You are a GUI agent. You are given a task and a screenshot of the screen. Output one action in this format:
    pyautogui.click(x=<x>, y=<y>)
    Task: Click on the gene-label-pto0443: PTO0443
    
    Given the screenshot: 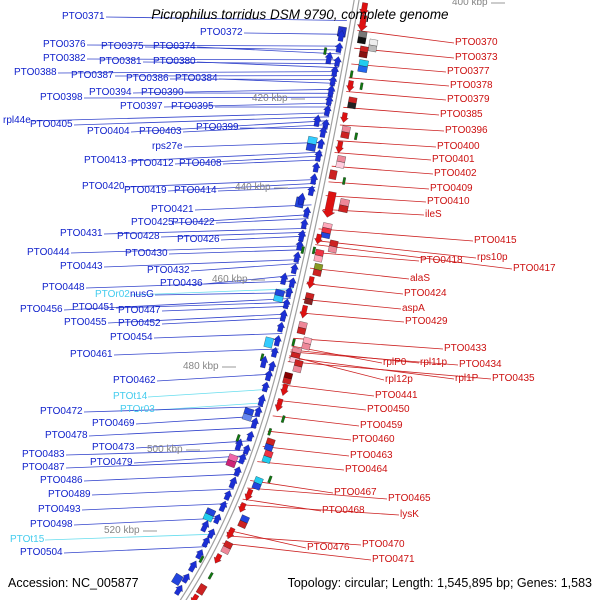 What is the action you would take?
    pyautogui.click(x=81, y=266)
    